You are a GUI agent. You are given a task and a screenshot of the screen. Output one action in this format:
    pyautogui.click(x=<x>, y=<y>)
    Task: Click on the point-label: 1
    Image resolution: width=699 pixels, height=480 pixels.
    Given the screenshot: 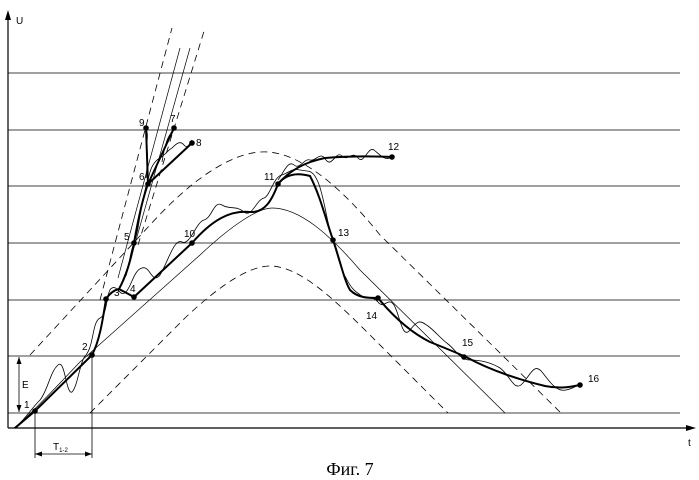 What is the action you would take?
    pyautogui.click(x=27, y=405)
    